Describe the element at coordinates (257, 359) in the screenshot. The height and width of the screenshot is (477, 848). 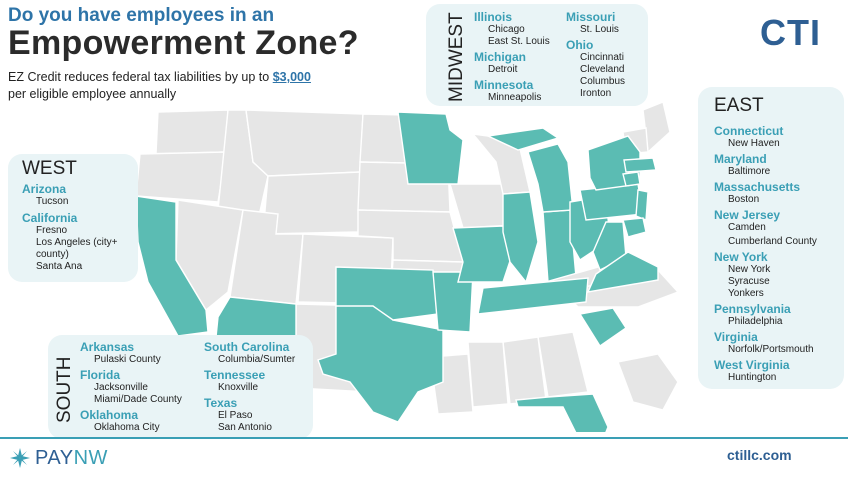
I see `city-columbia-sumter: Columbia/Sumter` at that location.